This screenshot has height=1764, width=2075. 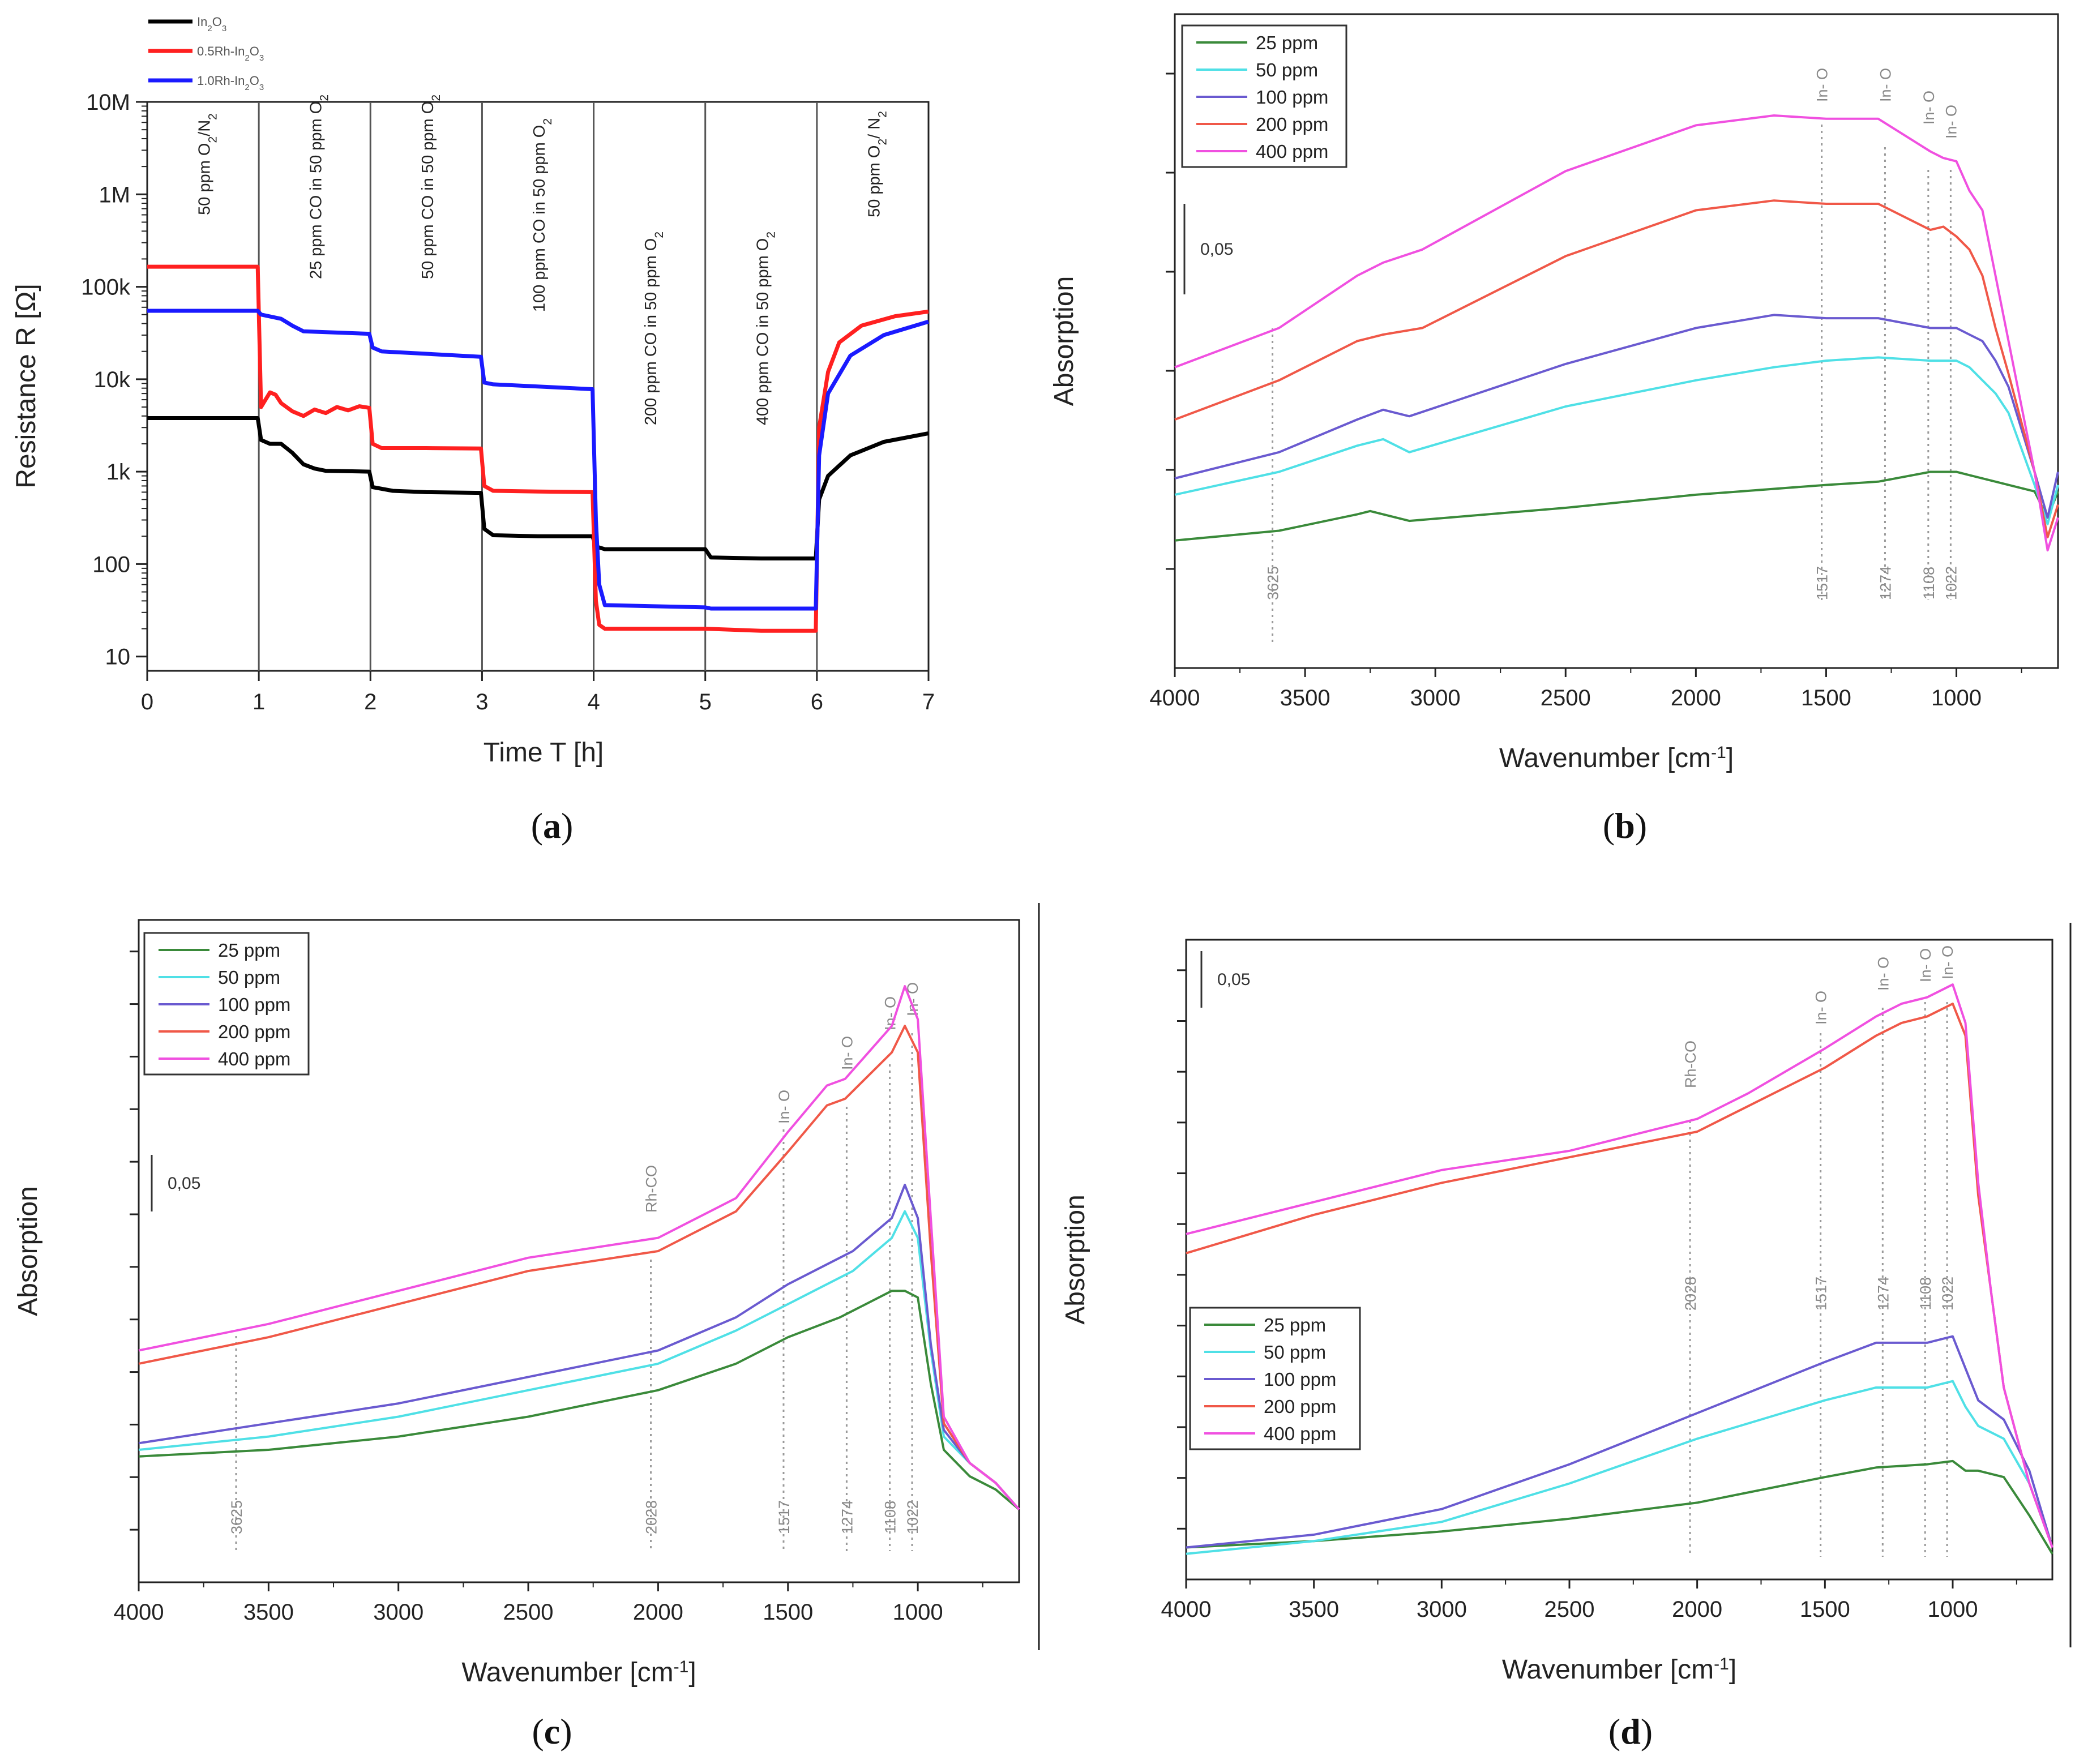 I want to click on y-tick-label: 1M, so click(x=114, y=194).